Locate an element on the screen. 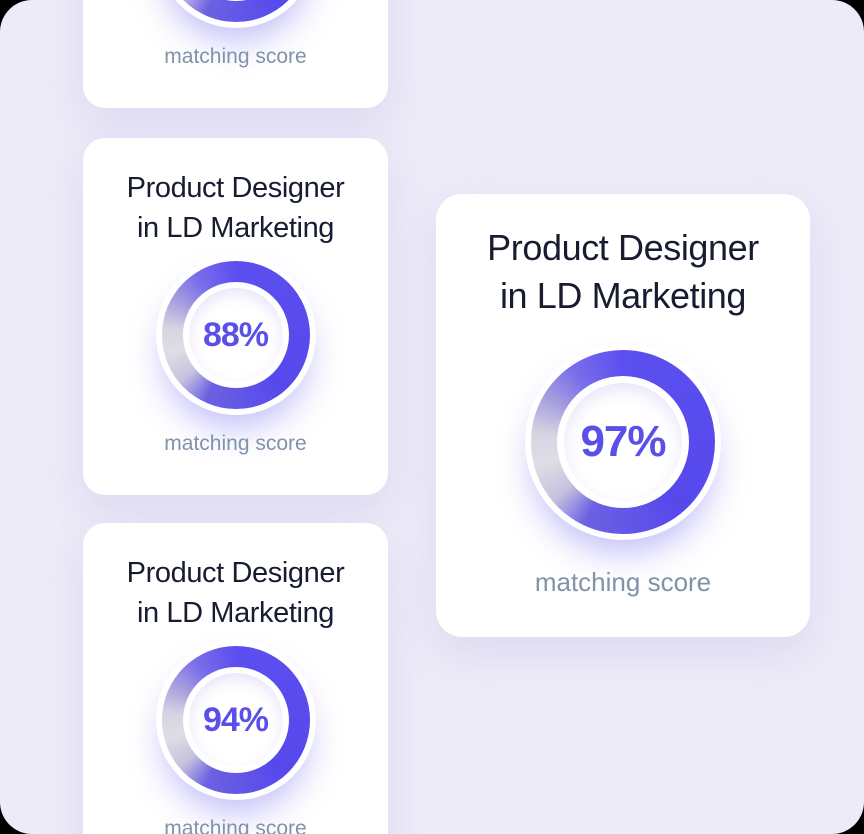  matching-score-value: 97% is located at coordinates (623, 442).